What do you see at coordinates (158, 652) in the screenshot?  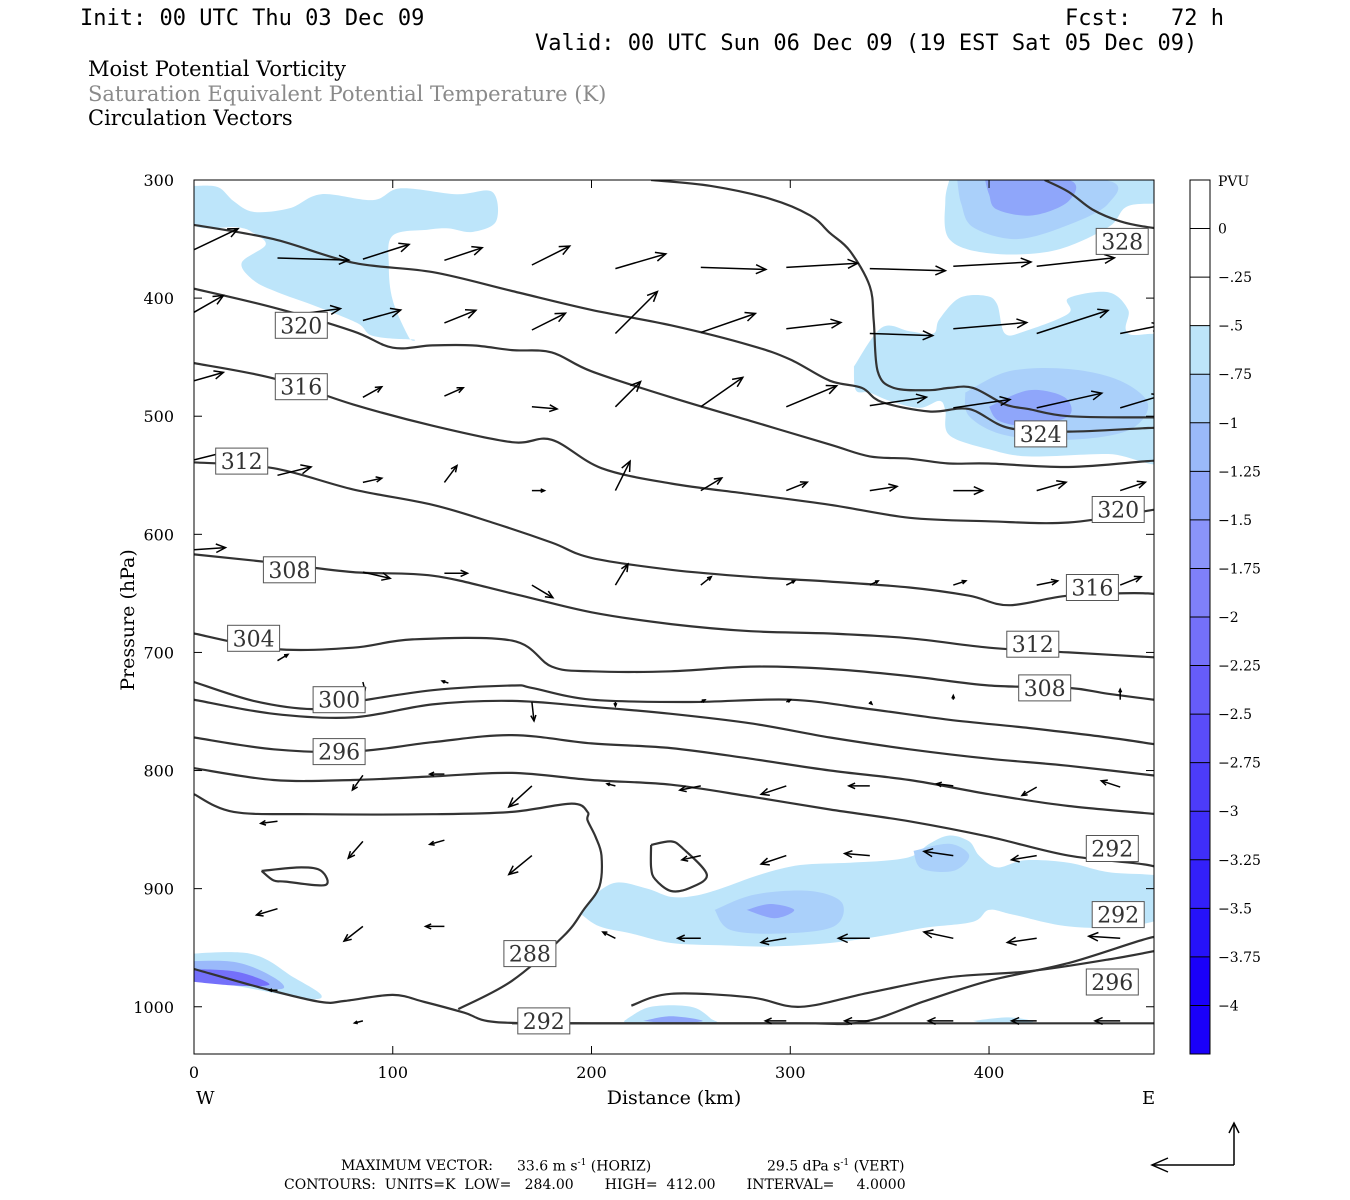 I see `y-tick-label: 700` at bounding box center [158, 652].